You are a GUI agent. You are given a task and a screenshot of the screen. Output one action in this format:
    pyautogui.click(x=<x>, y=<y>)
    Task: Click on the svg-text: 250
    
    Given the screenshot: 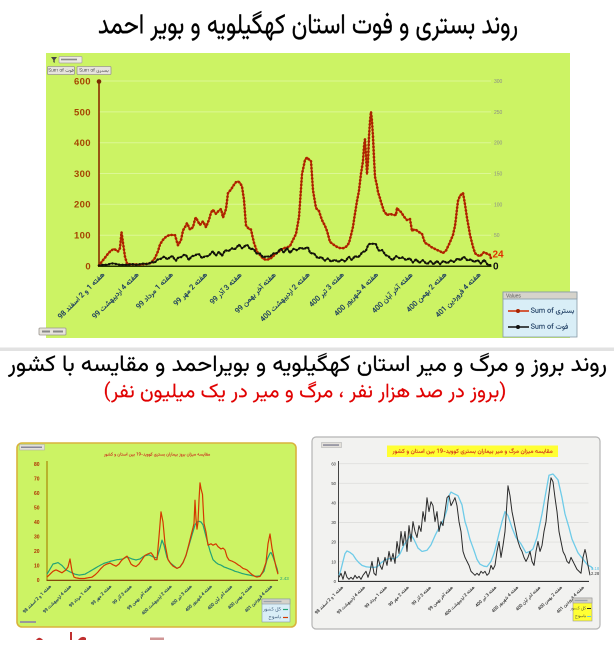 What is the action you would take?
    pyautogui.click(x=498, y=113)
    